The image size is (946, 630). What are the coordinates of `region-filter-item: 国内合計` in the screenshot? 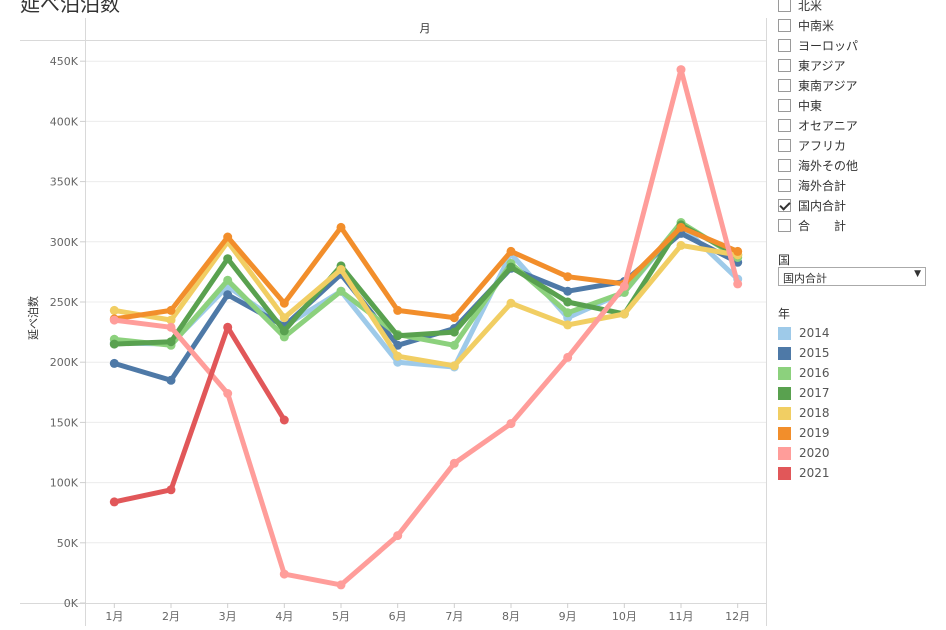 It's located at (812, 205).